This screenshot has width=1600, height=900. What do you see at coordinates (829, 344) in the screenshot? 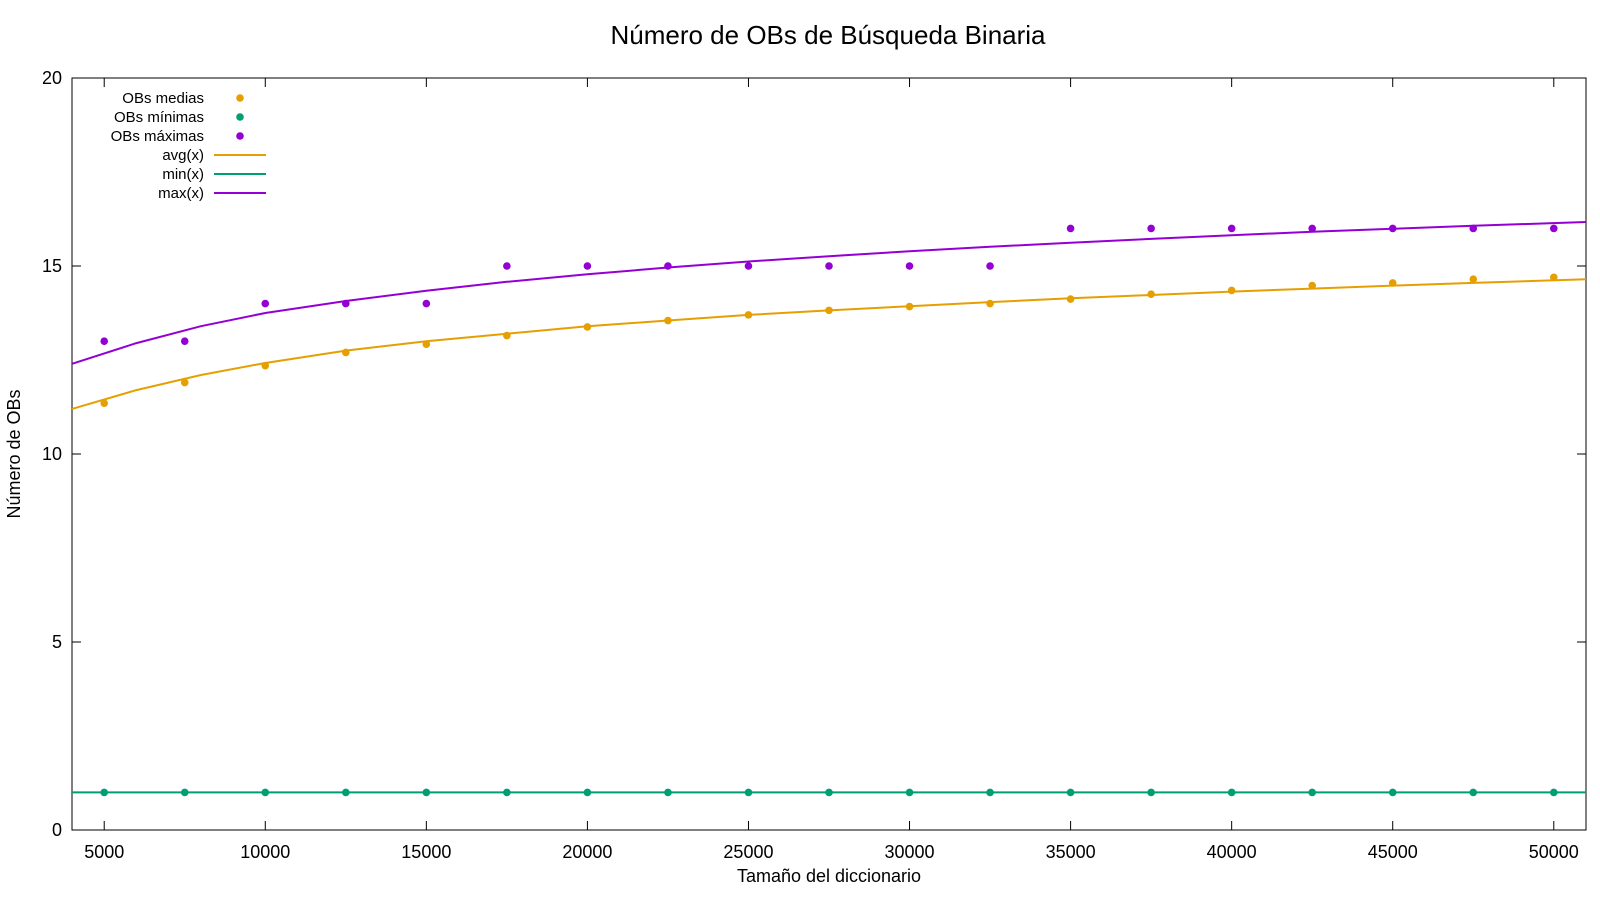
I see `series-line-avg-x` at bounding box center [829, 344].